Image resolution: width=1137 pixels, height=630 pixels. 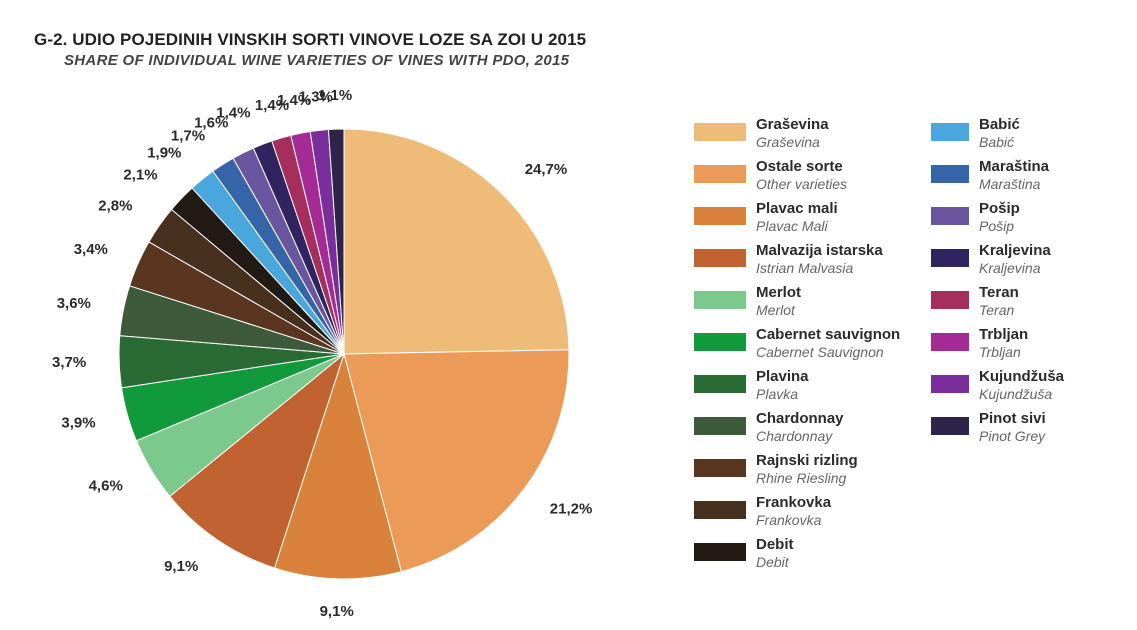 I want to click on legend-label-english: Graševina, so click(x=788, y=142).